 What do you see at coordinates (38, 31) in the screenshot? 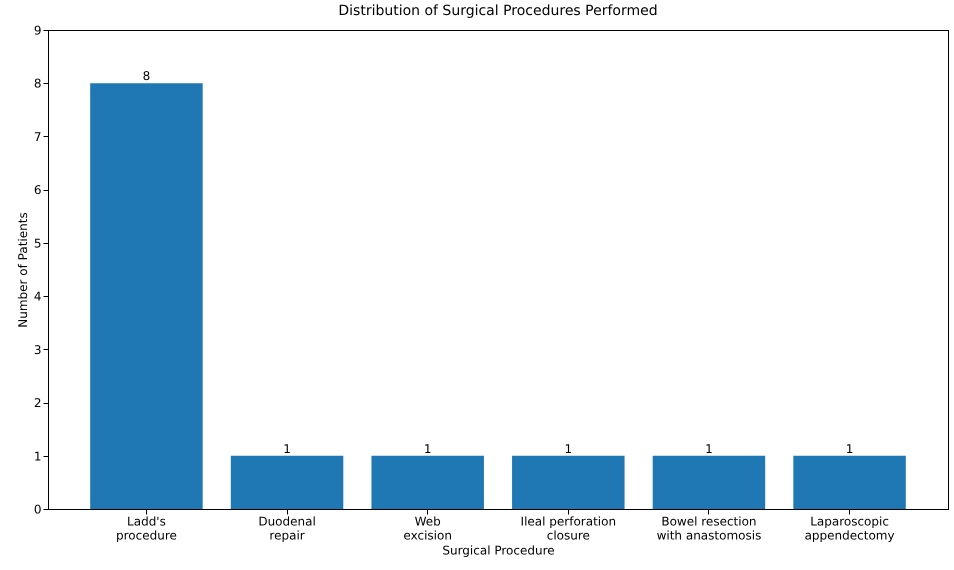
I see `y-tick-label: 9` at bounding box center [38, 31].